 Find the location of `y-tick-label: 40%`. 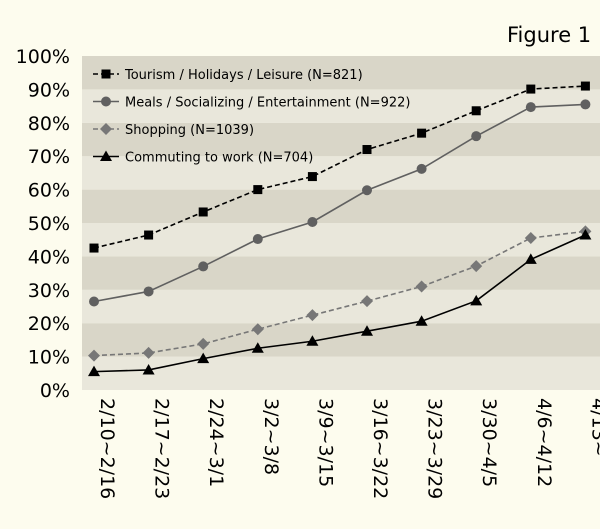

y-tick-label: 40% is located at coordinates (49, 257).